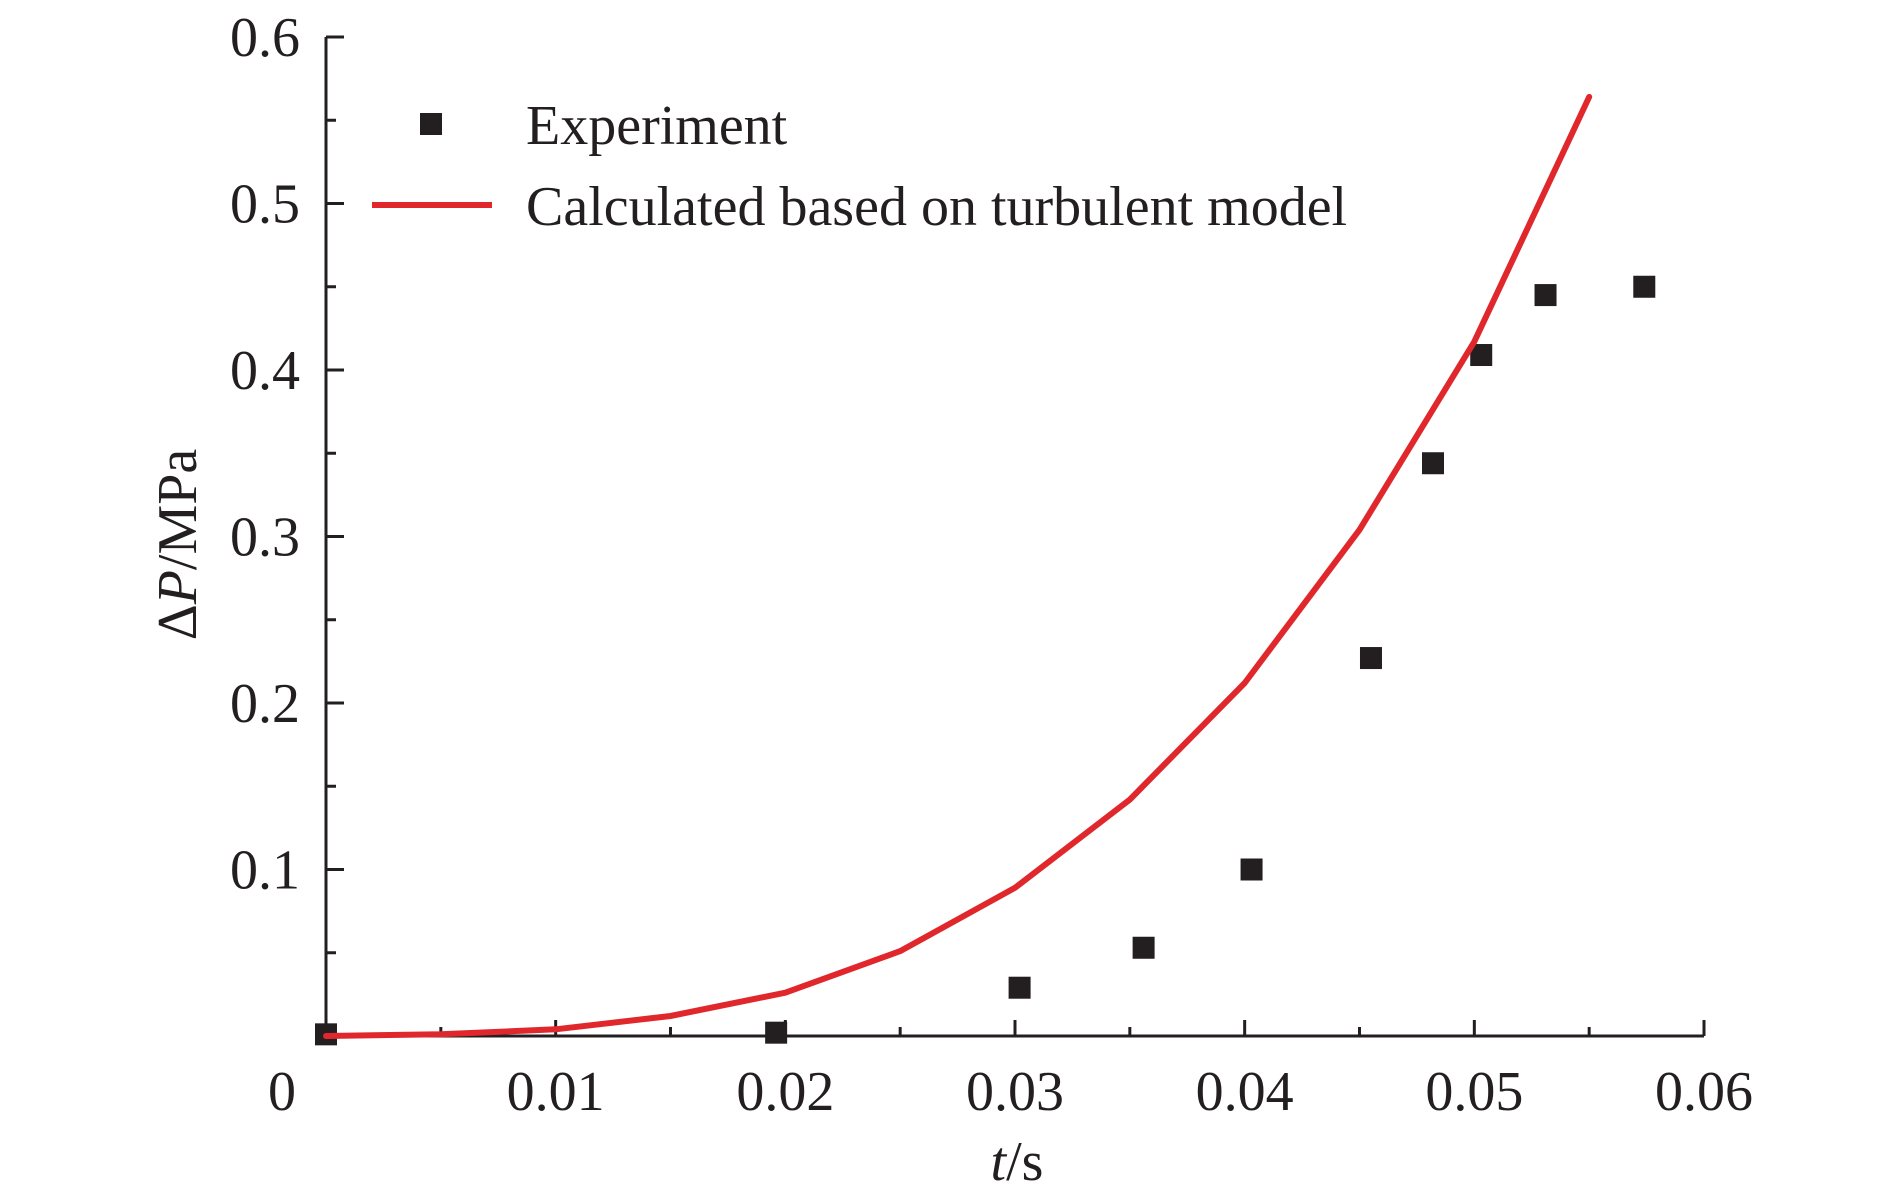 The height and width of the screenshot is (1198, 1890). I want to click on y-tick-label: 0.2, so click(265, 704).